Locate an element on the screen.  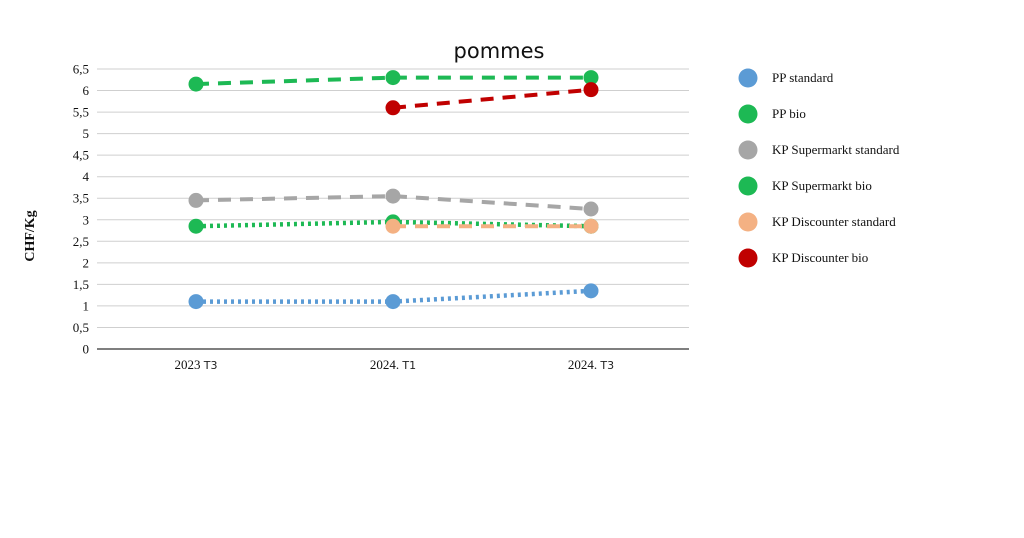
x-tick-label: 2024. T3 is located at coordinates (591, 364).